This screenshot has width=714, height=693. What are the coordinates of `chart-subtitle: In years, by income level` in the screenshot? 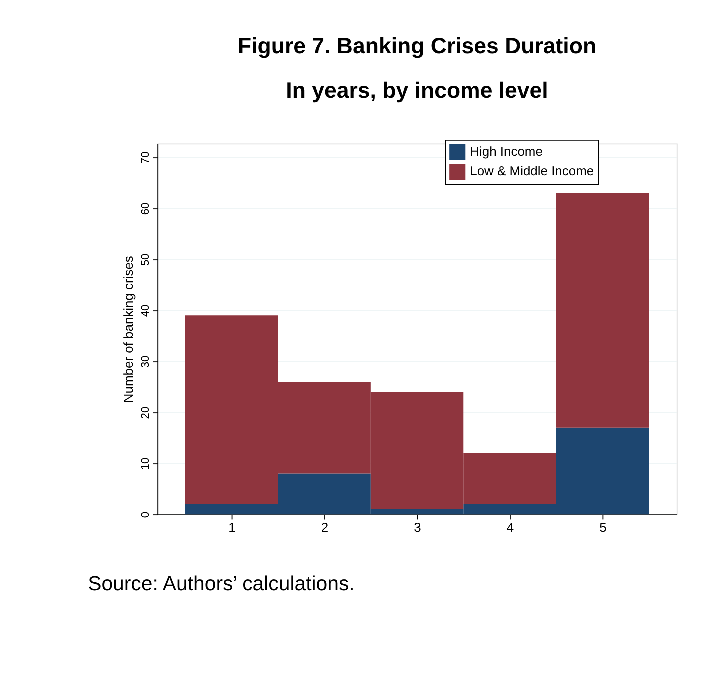 It's located at (417, 90).